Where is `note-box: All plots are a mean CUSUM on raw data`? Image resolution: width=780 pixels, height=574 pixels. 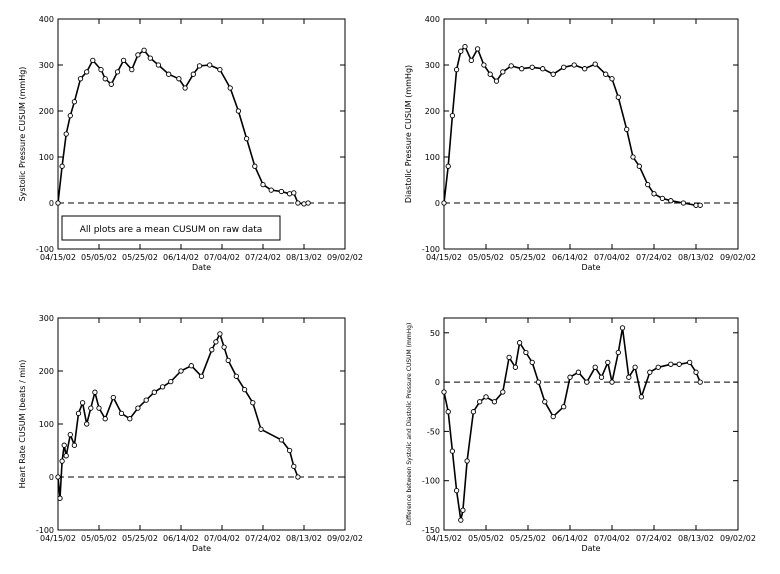
note-box: All plots are a mean CUSUM on raw data is located at coordinates (171, 228).